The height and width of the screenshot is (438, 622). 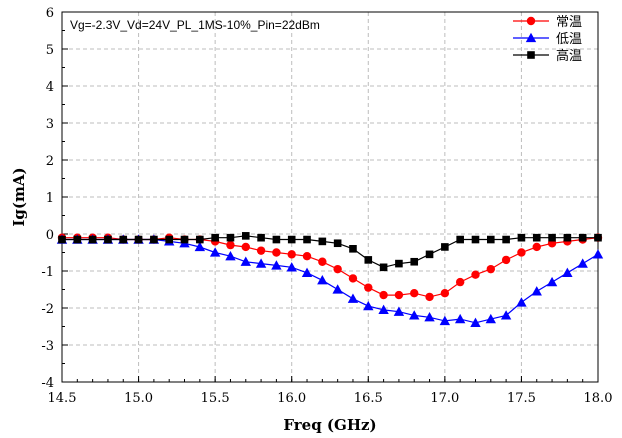 I want to click on chart-annotation: Vg=-2.3V_Vd=24V_PL_1MS-10%_Pin=22dBm, so click(x=195, y=25).